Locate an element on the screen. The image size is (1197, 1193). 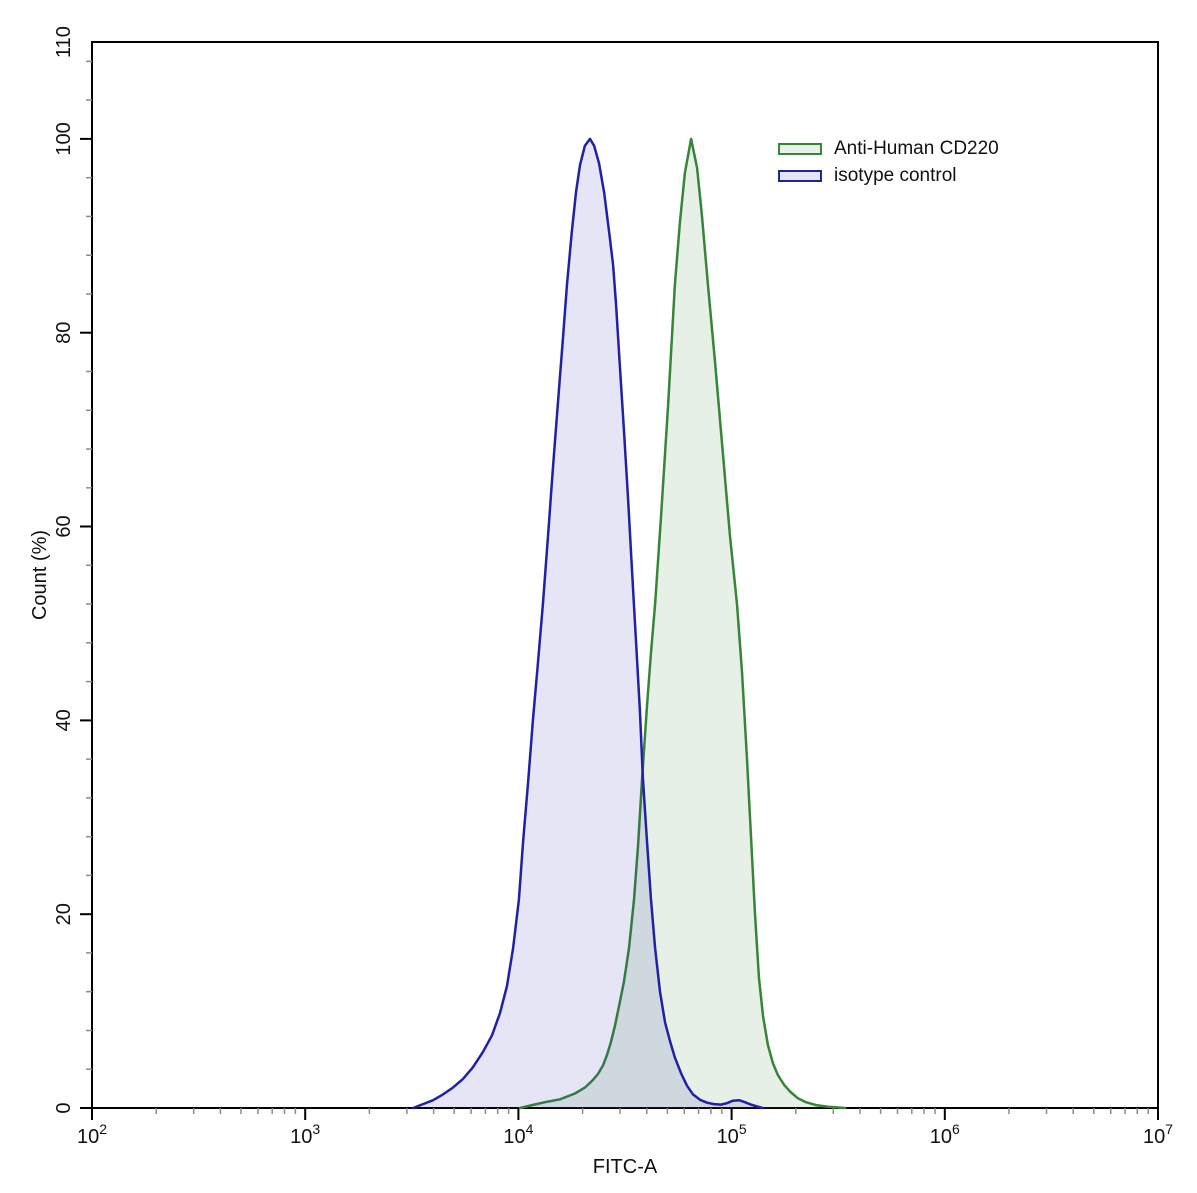
y-tick-label: 110 is located at coordinates (64, 42).